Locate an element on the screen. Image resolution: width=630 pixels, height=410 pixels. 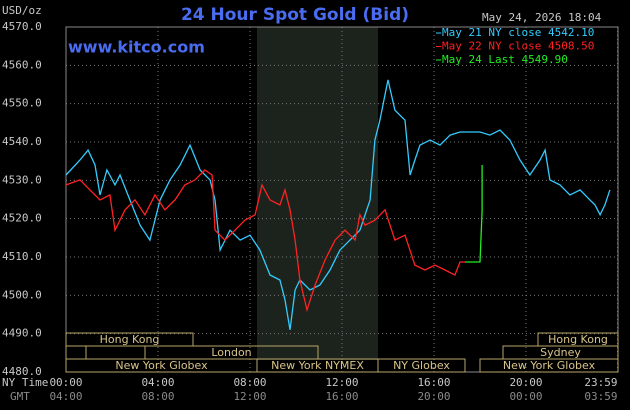
legend-entry: May 24 Last 4549.90 is located at coordinates (505, 59).